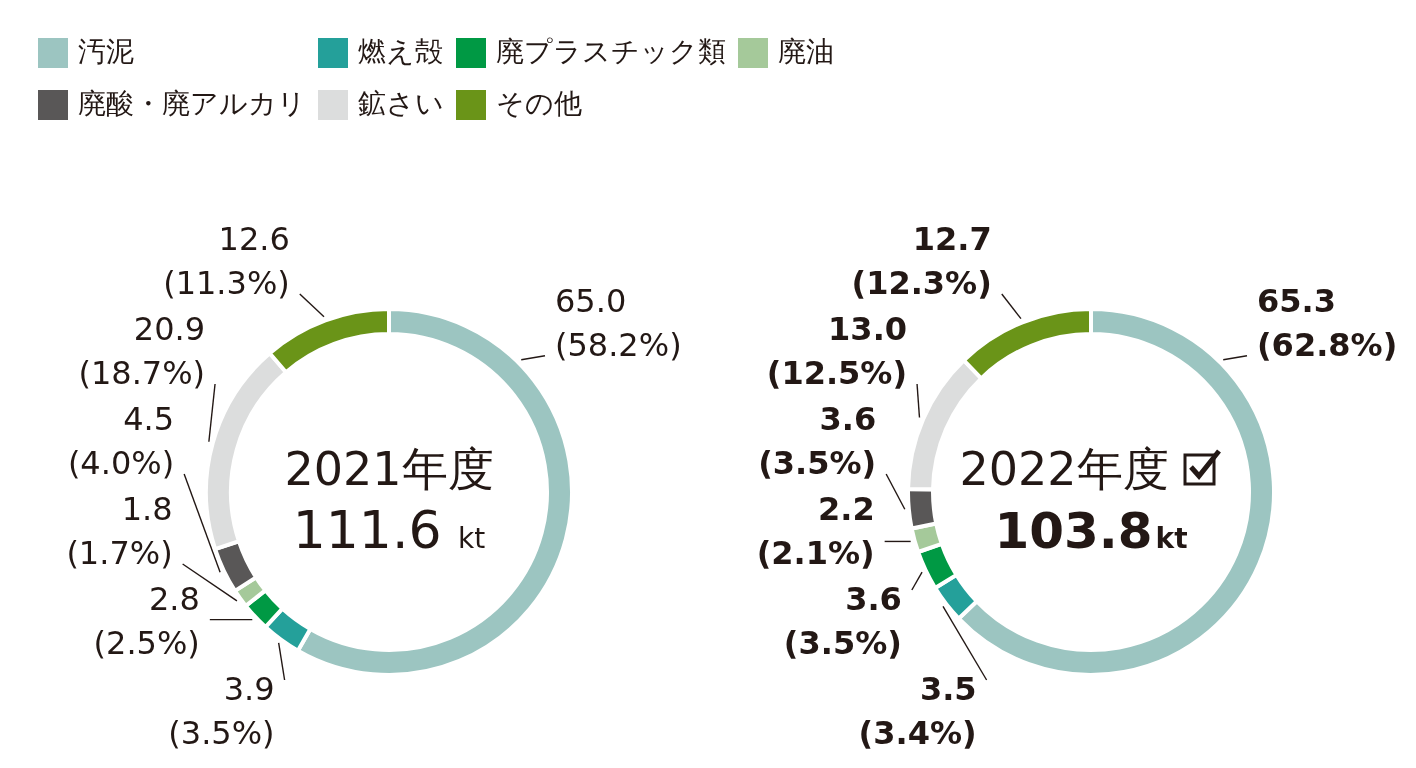  What do you see at coordinates (611, 51) in the screenshot?
I see `legend-label: 廃プラスチック類` at bounding box center [611, 51].